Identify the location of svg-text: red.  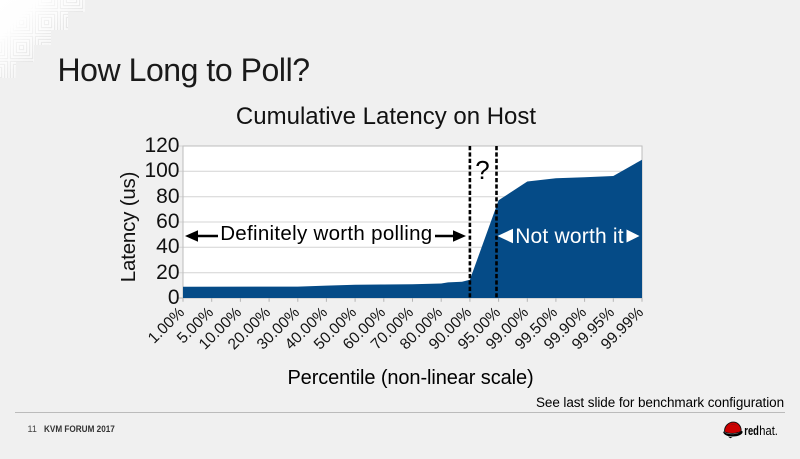
(751, 430).